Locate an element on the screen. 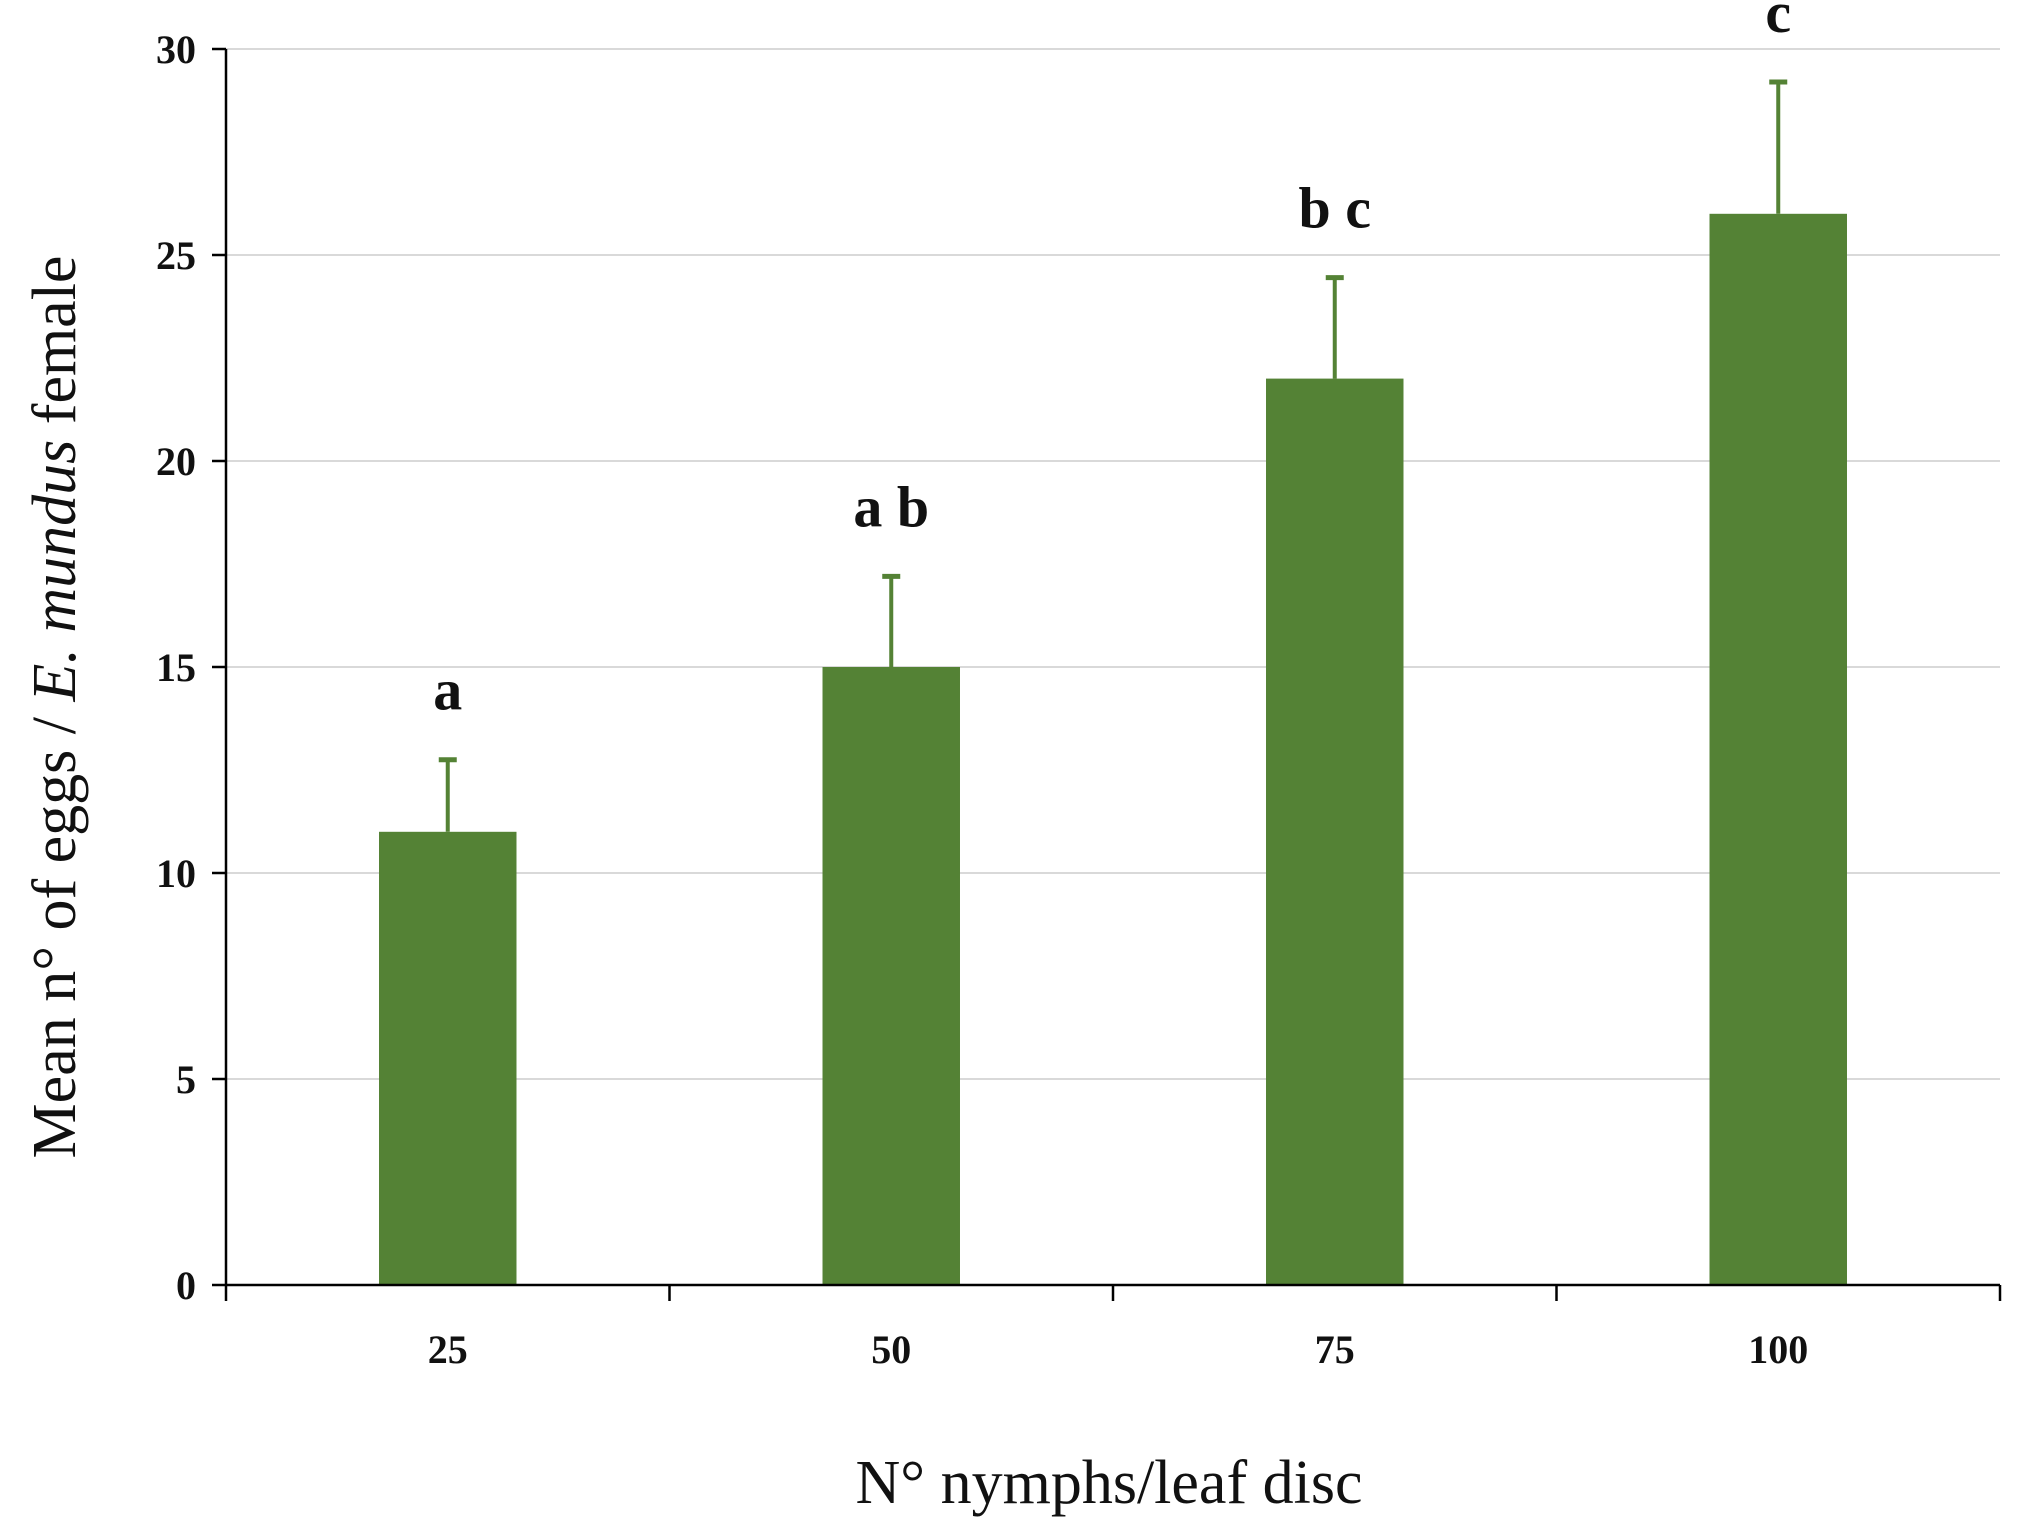 The width and height of the screenshot is (2018, 1536). y-tick-label-20: 20 is located at coordinates (176, 461).